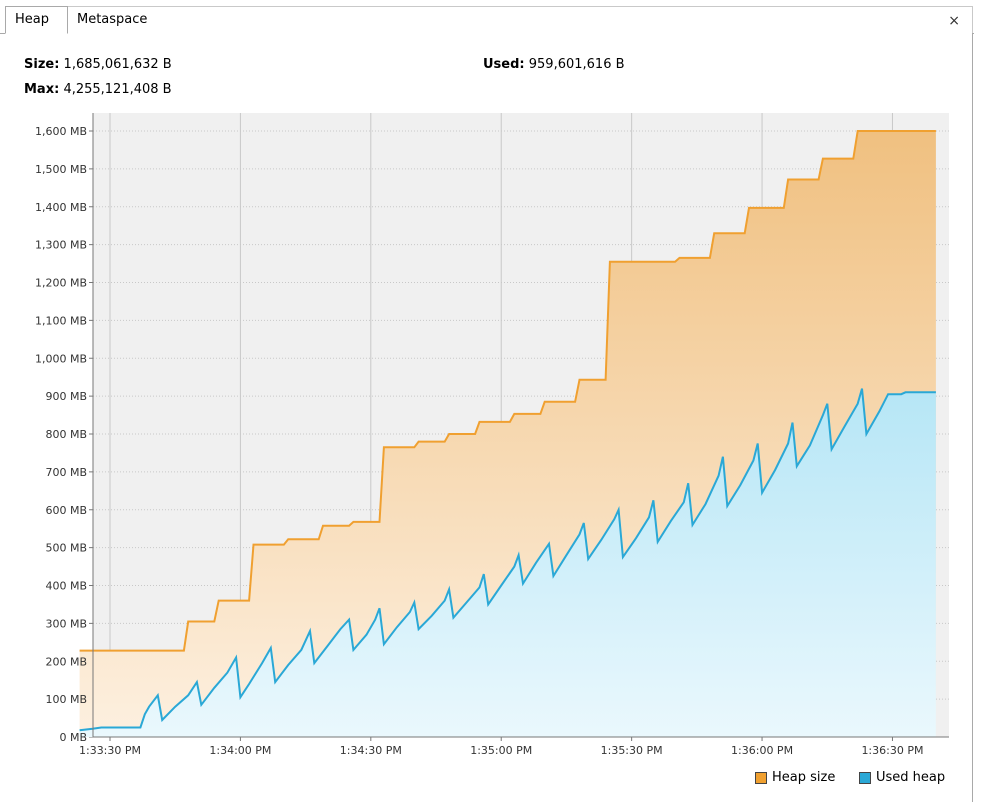  What do you see at coordinates (66, 510) in the screenshot?
I see `y-tick-label: 600 MB` at bounding box center [66, 510].